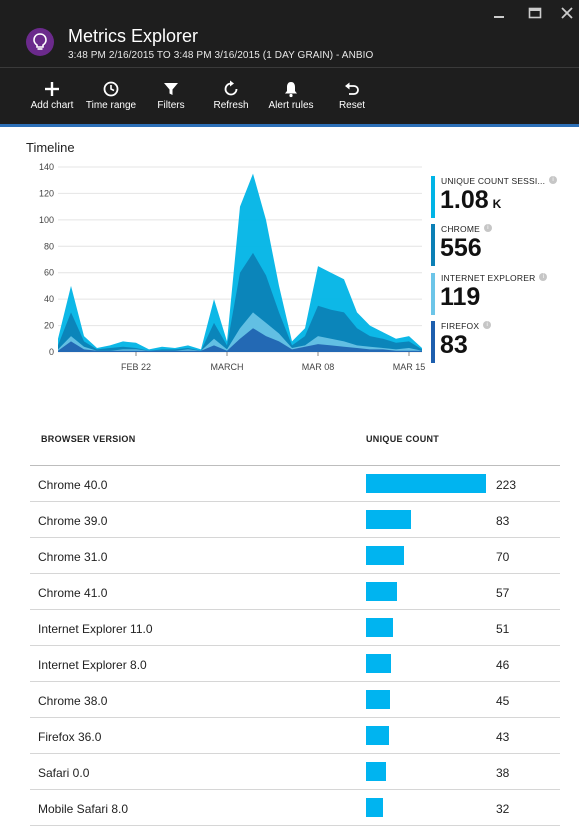  Describe the element at coordinates (503, 557) in the screenshot. I see `unique-count-cell: 70` at that location.